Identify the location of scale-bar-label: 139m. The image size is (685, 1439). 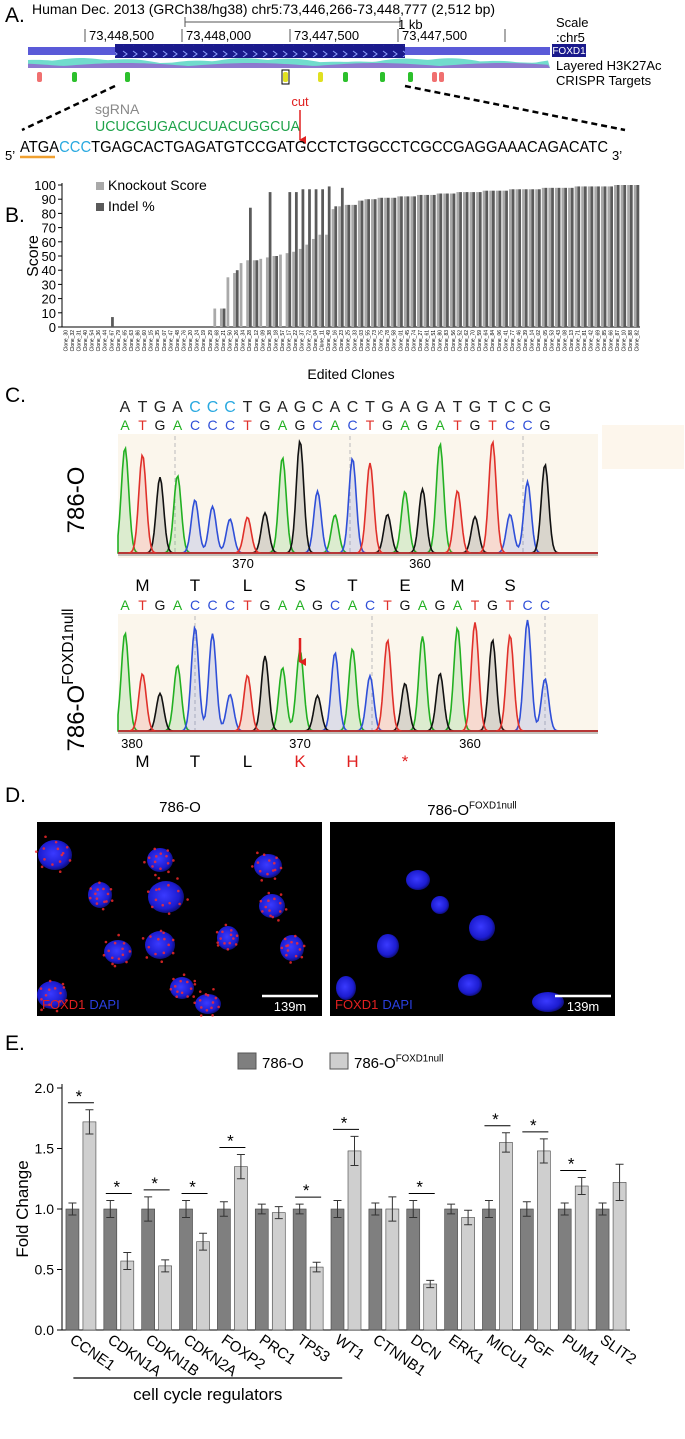
(290, 1006).